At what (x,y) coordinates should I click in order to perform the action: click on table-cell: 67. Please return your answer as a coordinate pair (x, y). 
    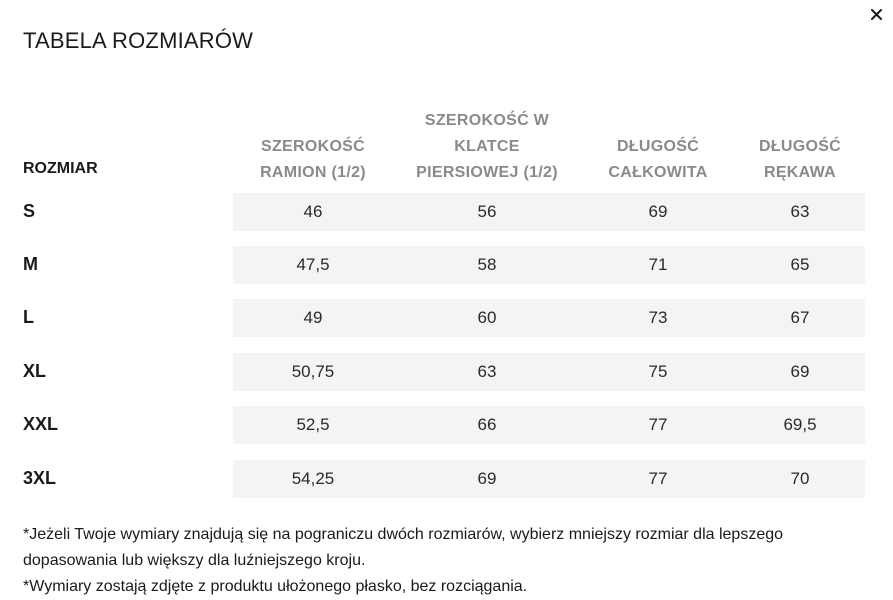
    Looking at the image, I should click on (800, 317).